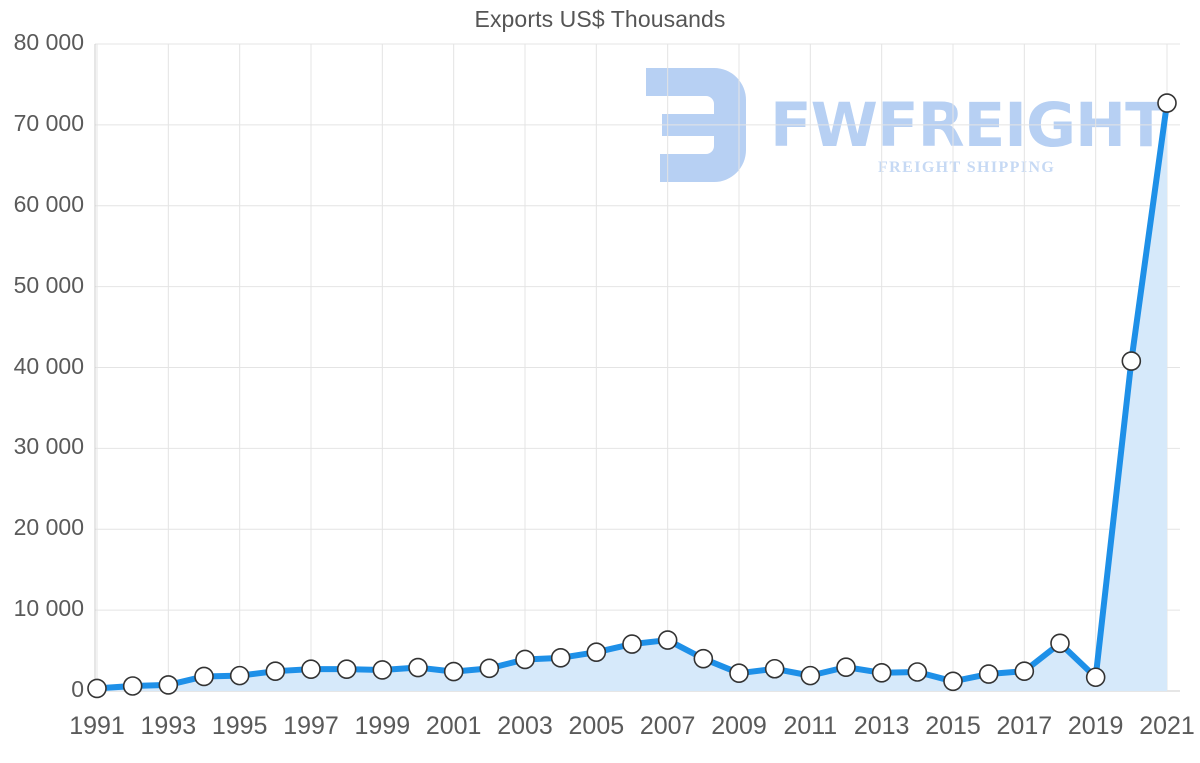  What do you see at coordinates (1024, 726) in the screenshot?
I see `x-axis-tick-label: 2017` at bounding box center [1024, 726].